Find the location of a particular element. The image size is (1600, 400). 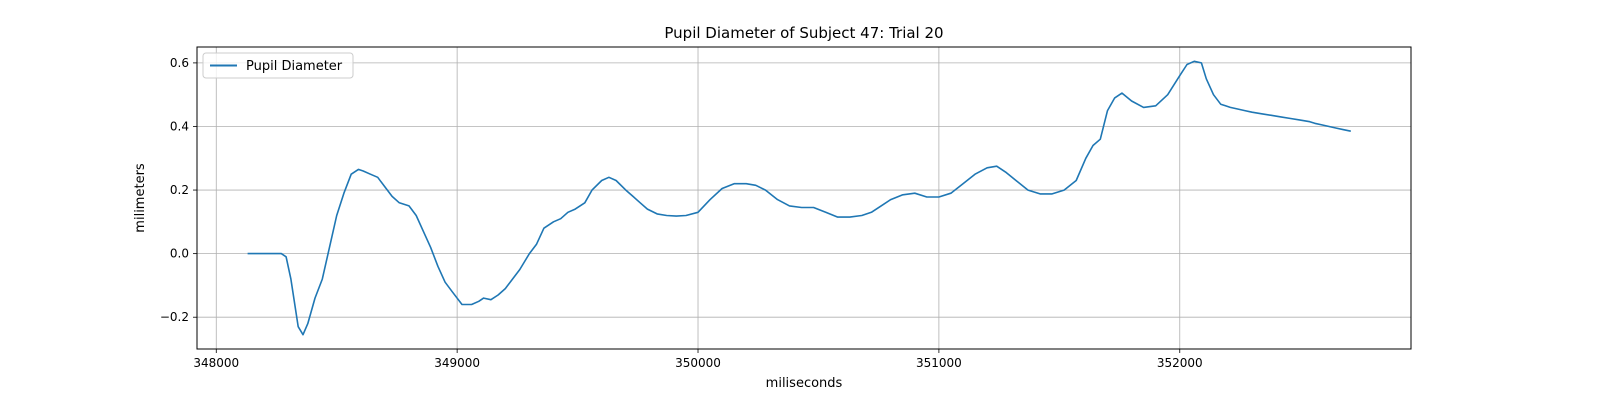

y-tick-label: −0.2 is located at coordinates (174, 317).